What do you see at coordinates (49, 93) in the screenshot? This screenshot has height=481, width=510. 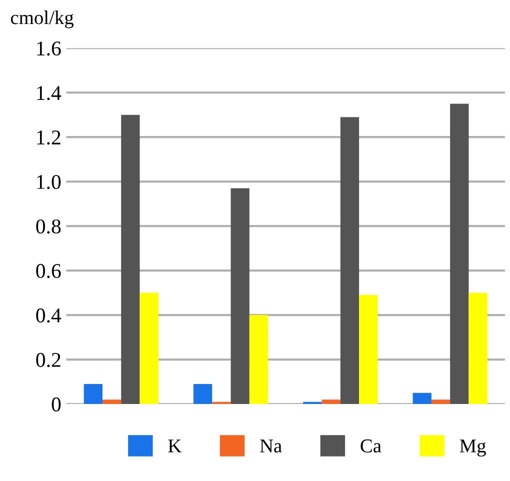 I see `y-tick-label: 1.4` at bounding box center [49, 93].